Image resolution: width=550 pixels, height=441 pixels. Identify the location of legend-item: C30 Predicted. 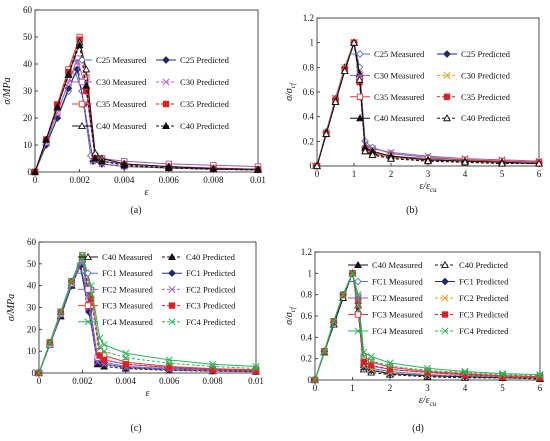
(474, 75).